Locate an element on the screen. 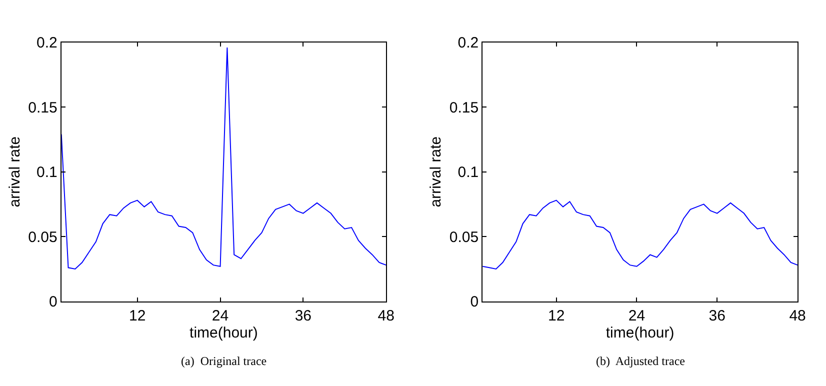  text: (b) Adjusted trace is located at coordinates (640, 361).